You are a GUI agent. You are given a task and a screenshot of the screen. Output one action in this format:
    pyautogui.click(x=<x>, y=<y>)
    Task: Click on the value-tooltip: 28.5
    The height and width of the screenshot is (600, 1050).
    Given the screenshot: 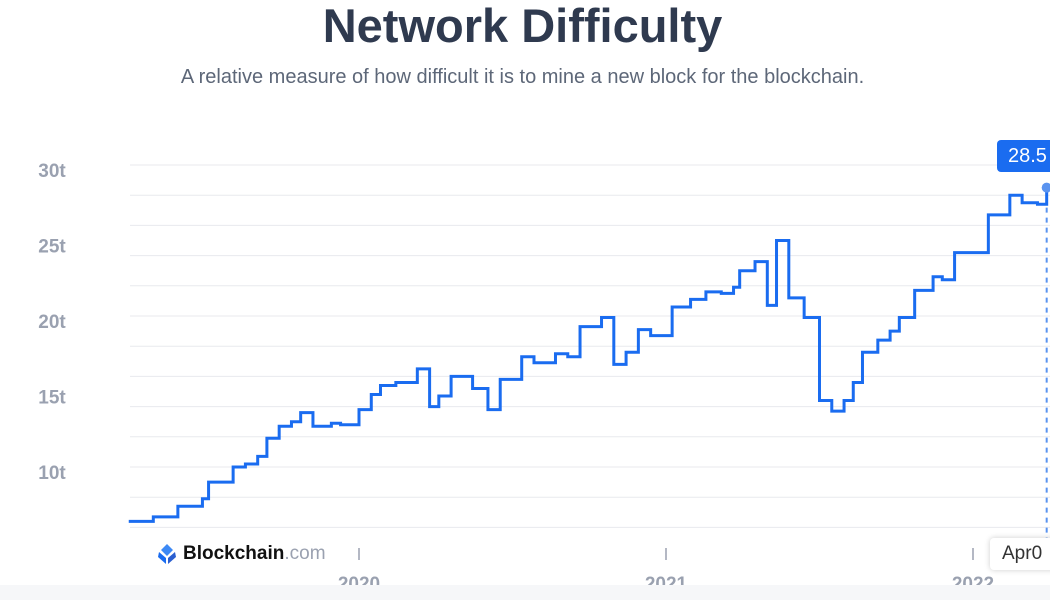 What is the action you would take?
    pyautogui.click(x=1023, y=156)
    